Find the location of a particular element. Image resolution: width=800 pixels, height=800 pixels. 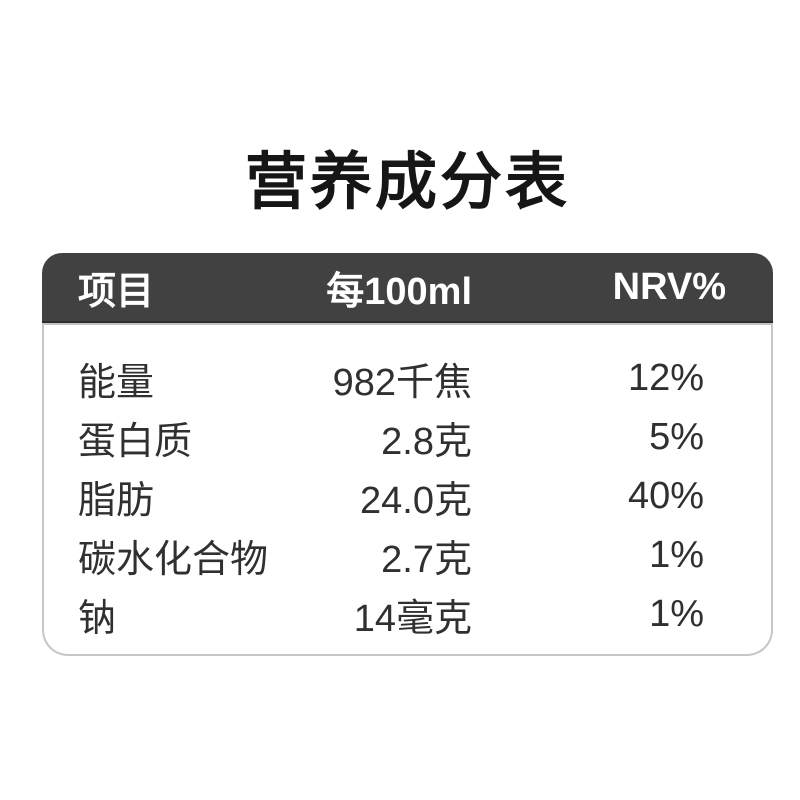

table-row-carbohydrate: 碳水化合物 2.7克 1% is located at coordinates (407, 555).